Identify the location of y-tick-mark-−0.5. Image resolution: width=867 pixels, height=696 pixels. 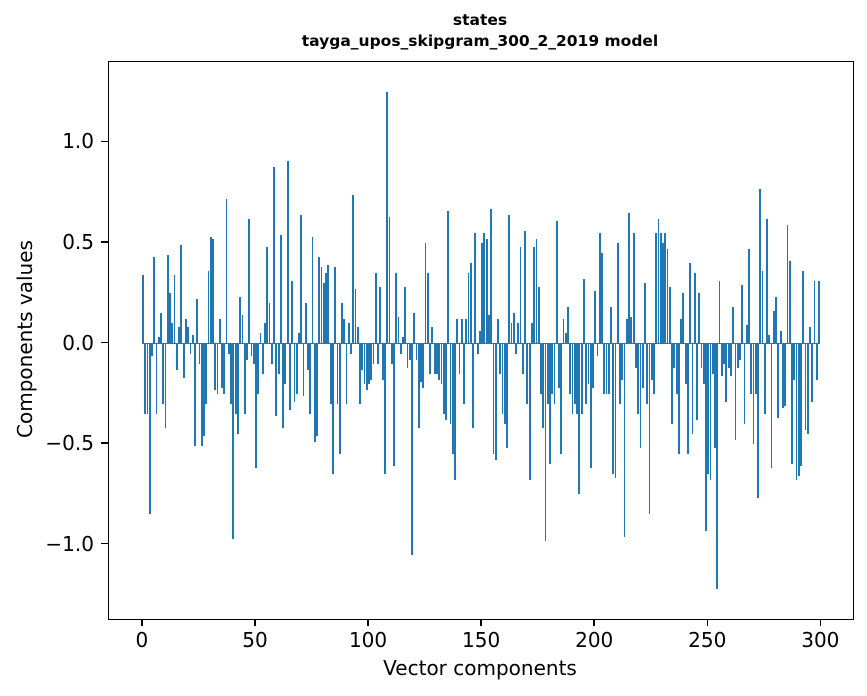
(104, 443).